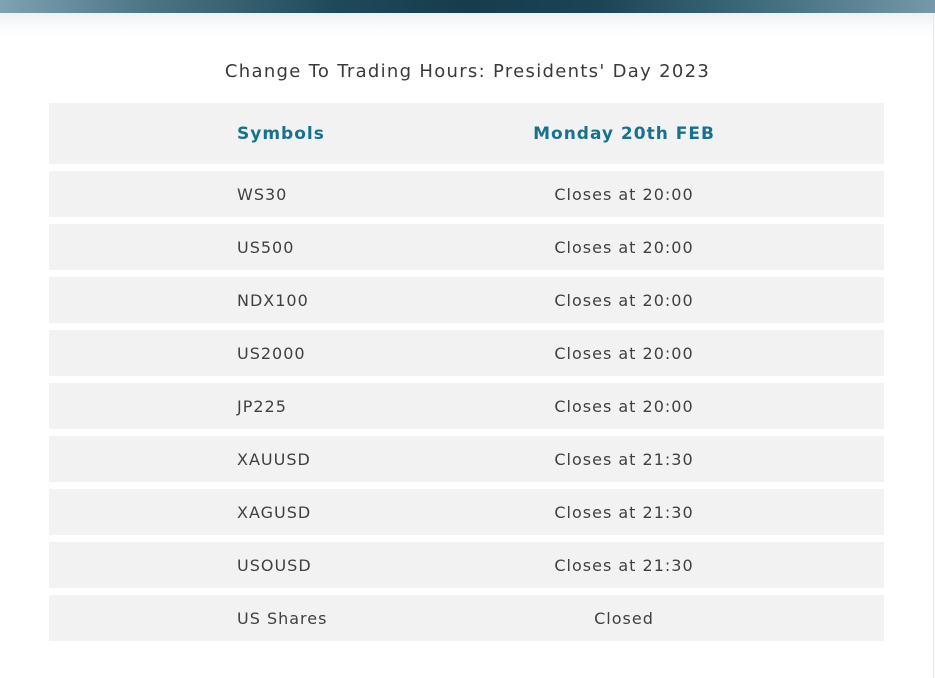 The height and width of the screenshot is (678, 935). Describe the element at coordinates (624, 618) in the screenshot. I see `hours-cell: Closed` at that location.